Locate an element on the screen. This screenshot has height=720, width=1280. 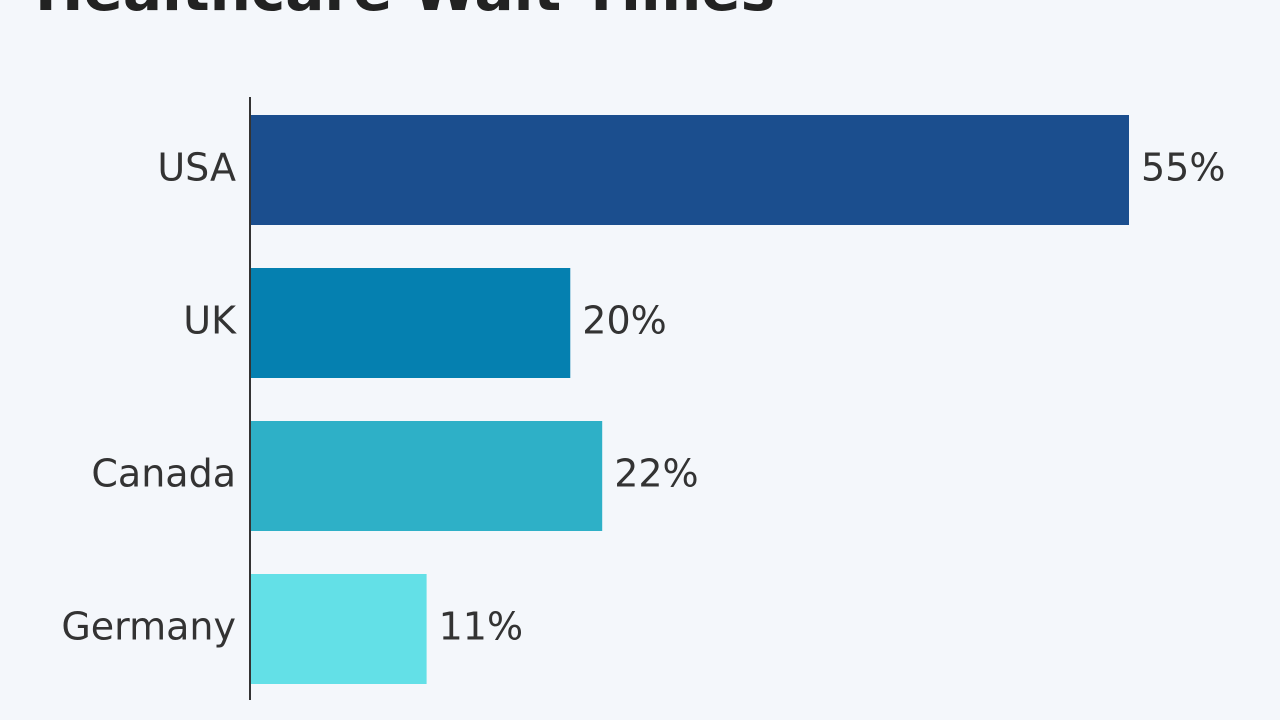
category-label: UK is located at coordinates (210, 321).